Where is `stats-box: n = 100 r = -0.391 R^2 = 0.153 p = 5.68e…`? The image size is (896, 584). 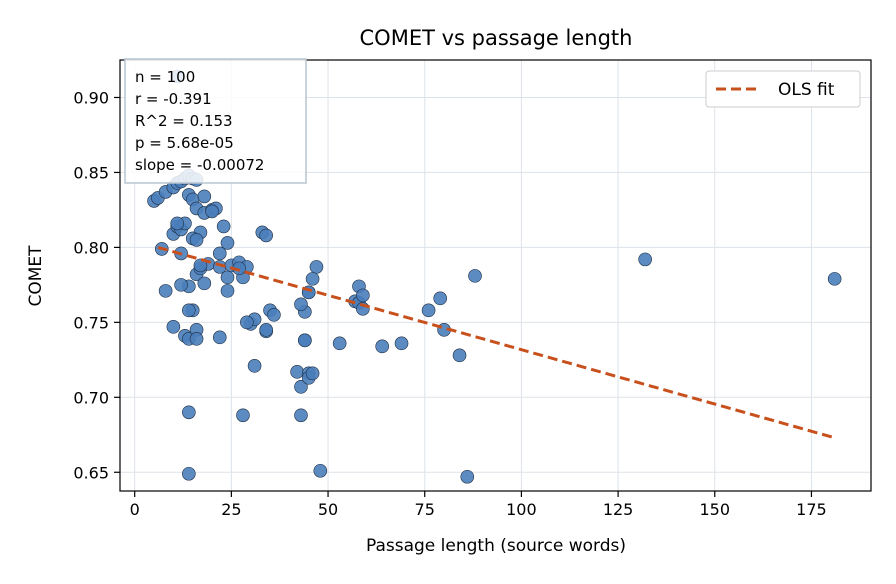
stats-box: n = 100 r = -0.391 R^2 = 0.153 p = 5.68e… is located at coordinates (215, 121).